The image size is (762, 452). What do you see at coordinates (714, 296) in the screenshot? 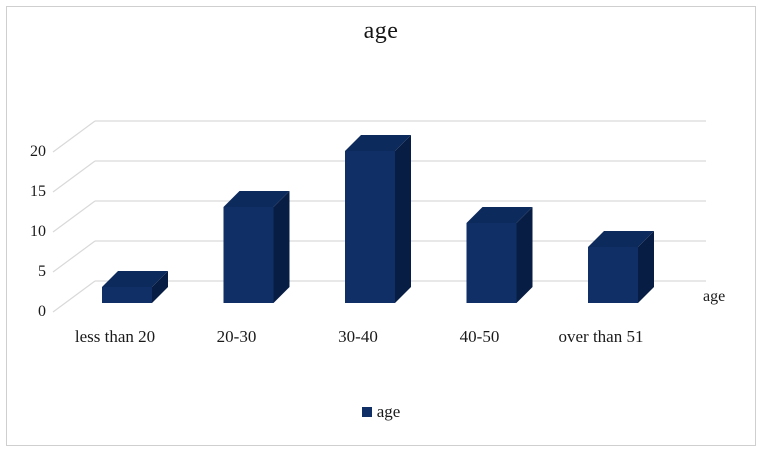
I see `depth-axis-label: age` at bounding box center [714, 296].